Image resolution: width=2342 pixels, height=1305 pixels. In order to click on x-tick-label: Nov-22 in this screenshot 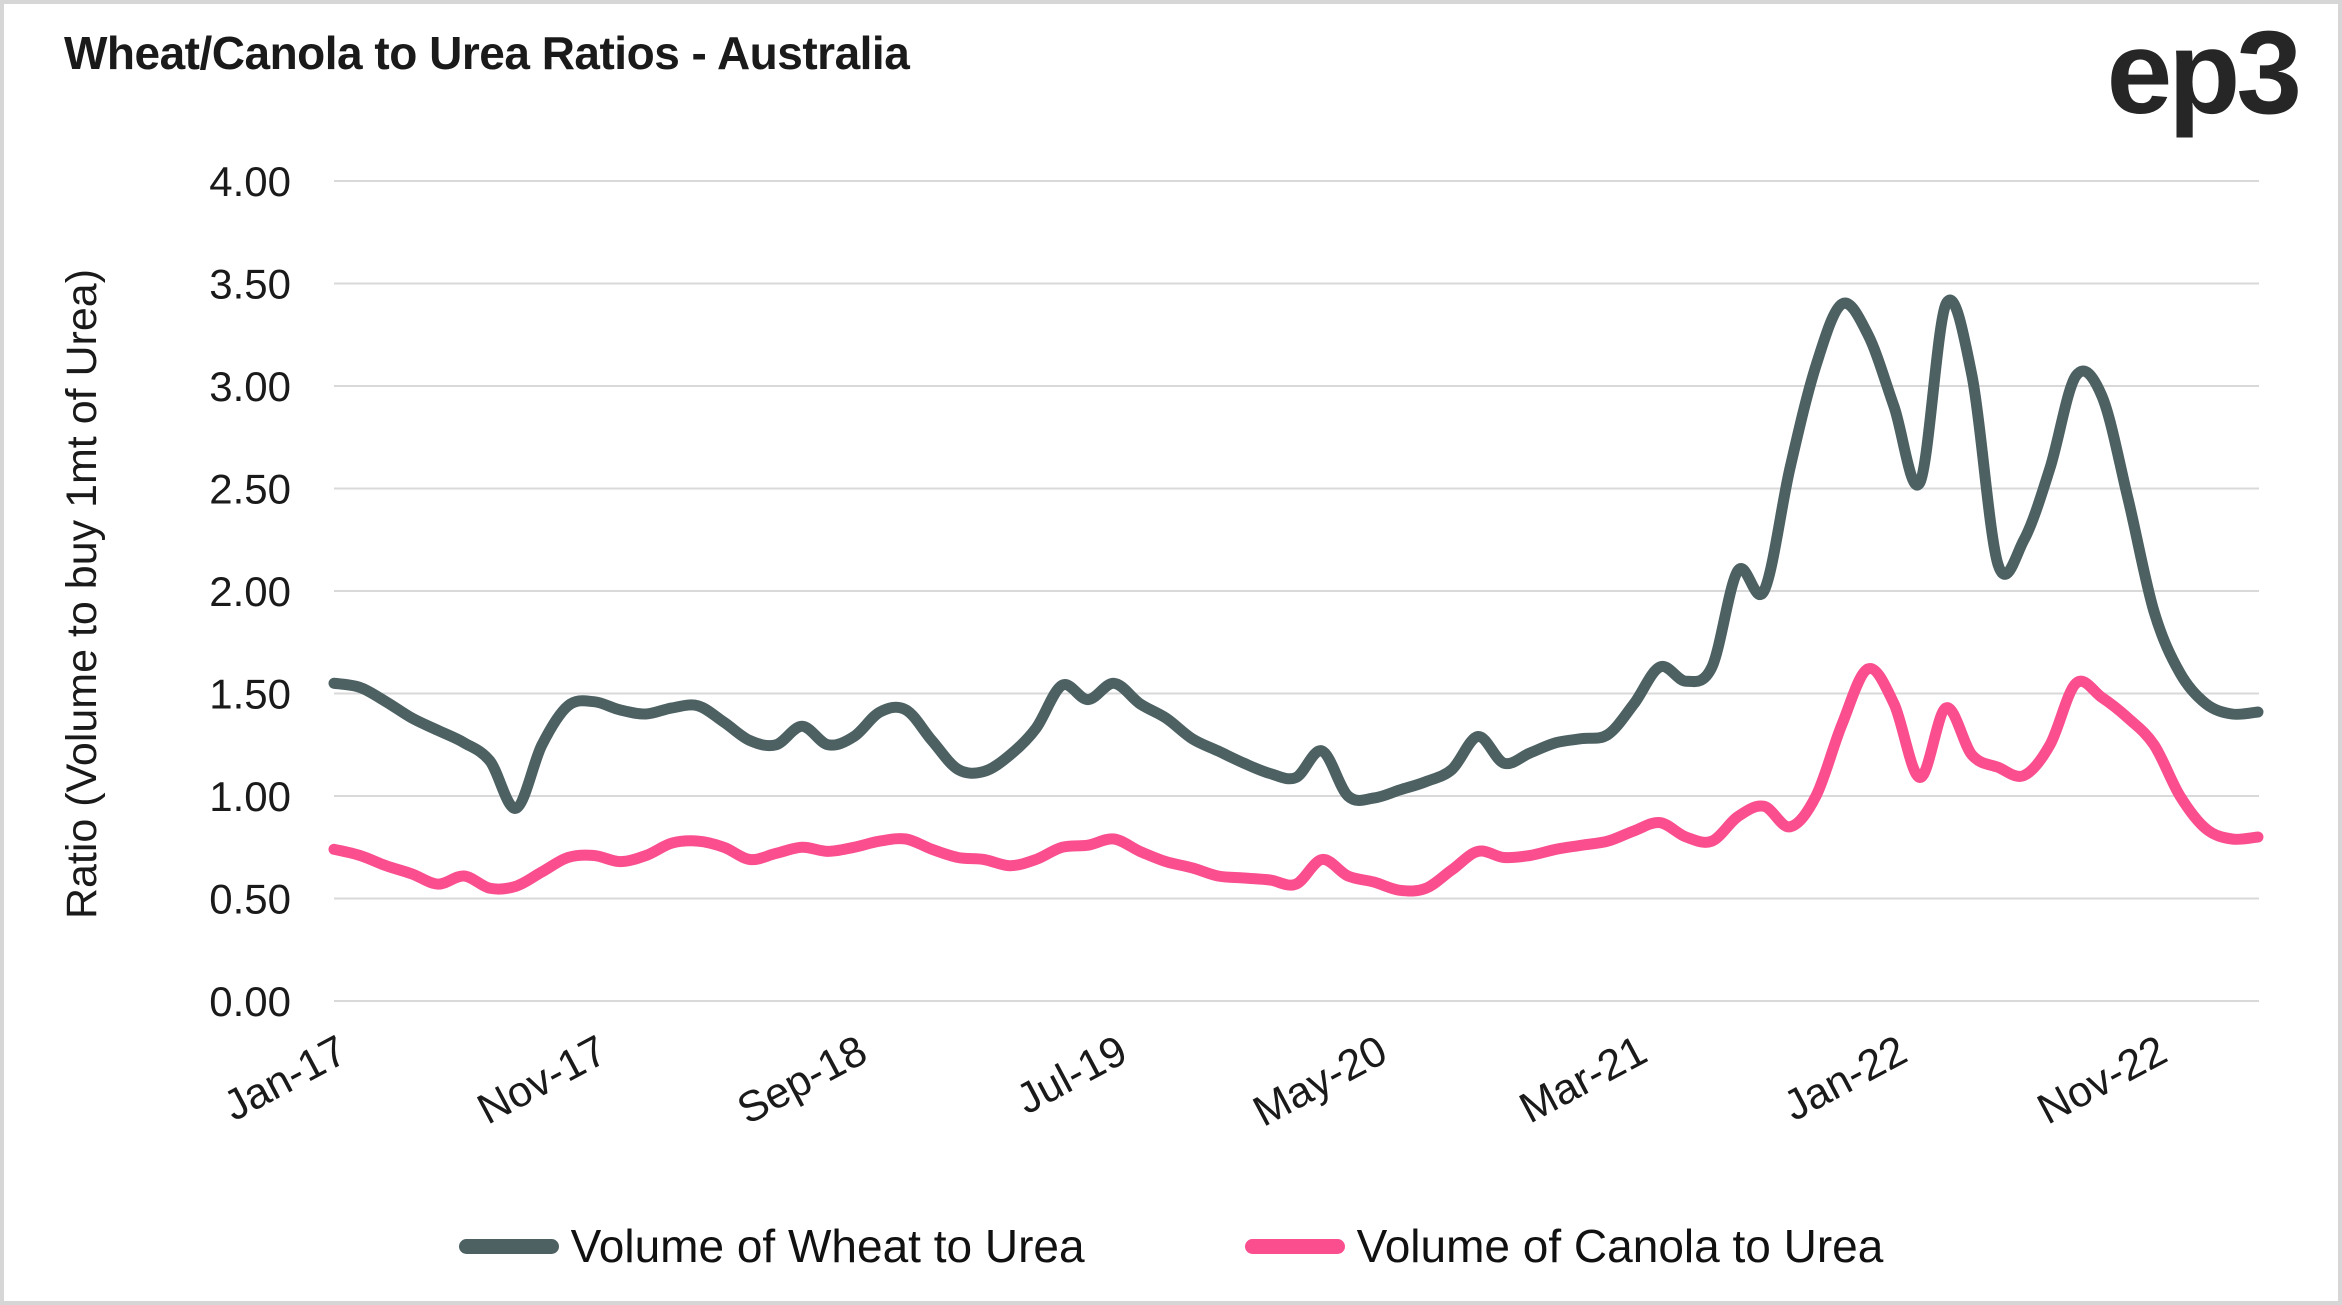, I will do `click(2102, 1079)`.